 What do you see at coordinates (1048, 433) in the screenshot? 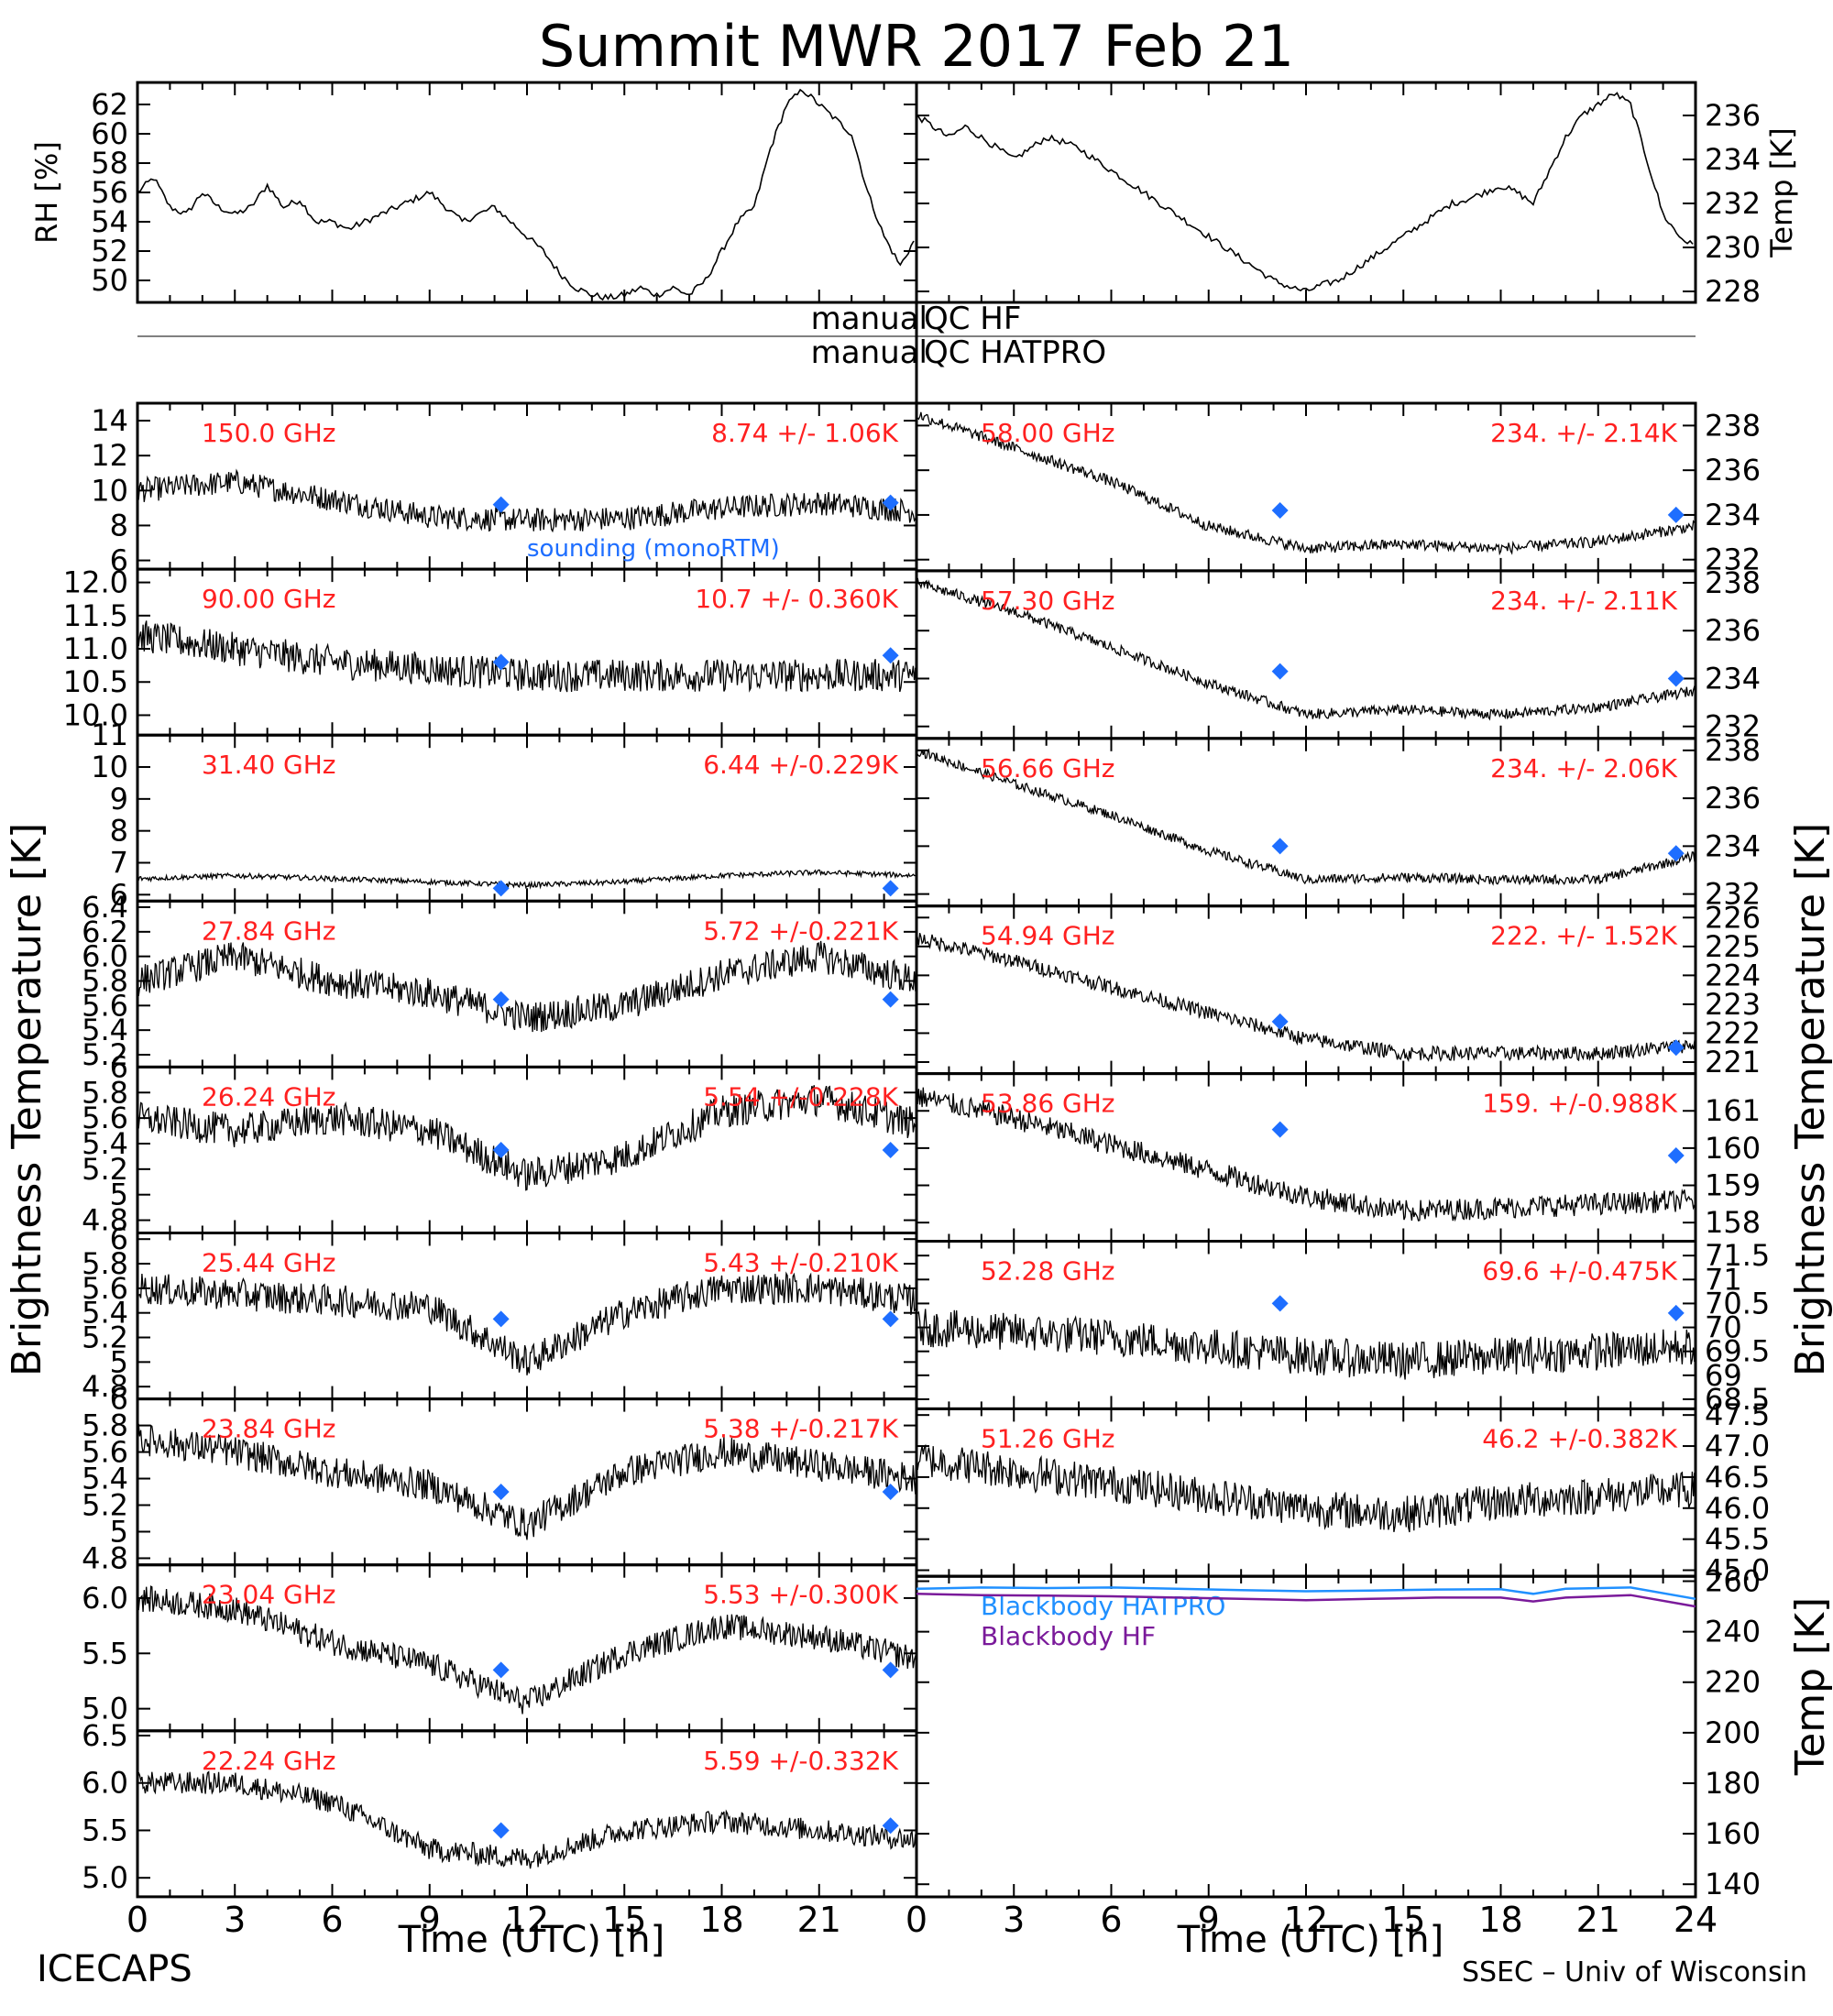
I see `channel-label: 58.00 GHz` at bounding box center [1048, 433].